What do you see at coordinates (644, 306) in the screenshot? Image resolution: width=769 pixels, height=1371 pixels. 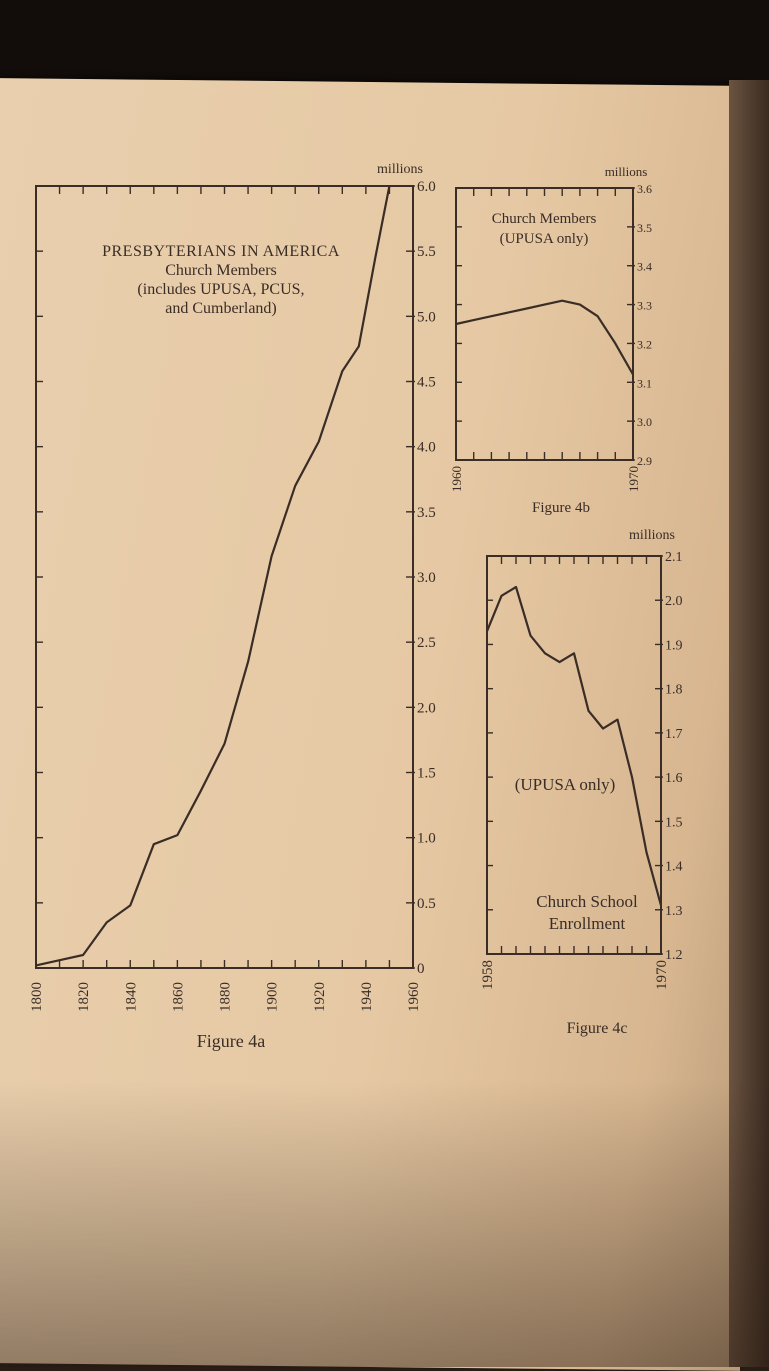 I see `y-tick-label: 3.3` at bounding box center [644, 306].